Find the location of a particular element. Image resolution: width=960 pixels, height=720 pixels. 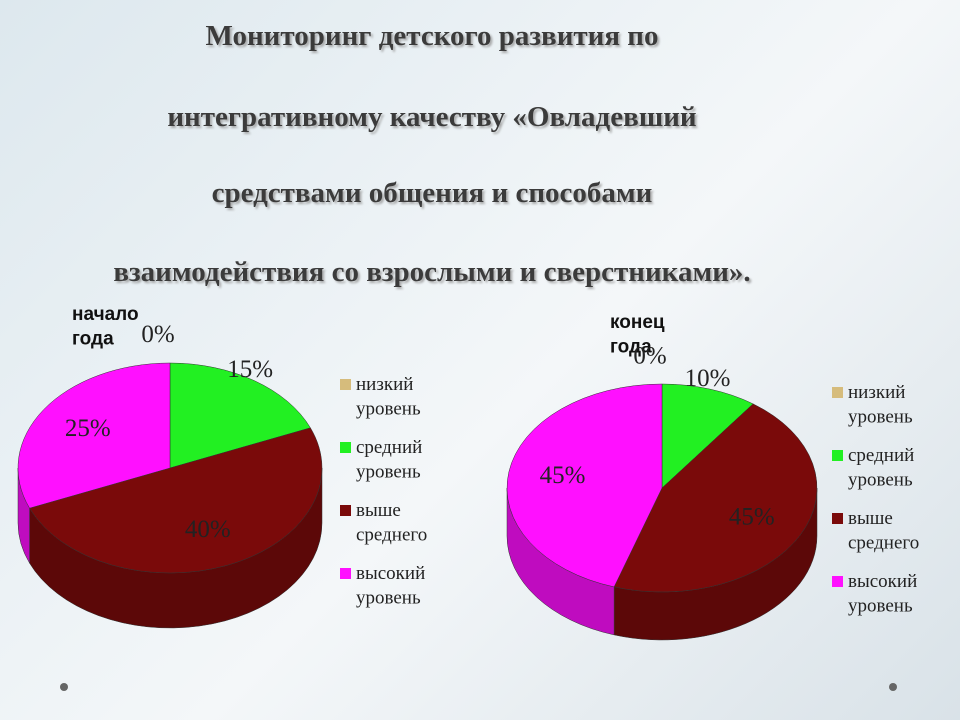

text-line: конец is located at coordinates (637, 322).